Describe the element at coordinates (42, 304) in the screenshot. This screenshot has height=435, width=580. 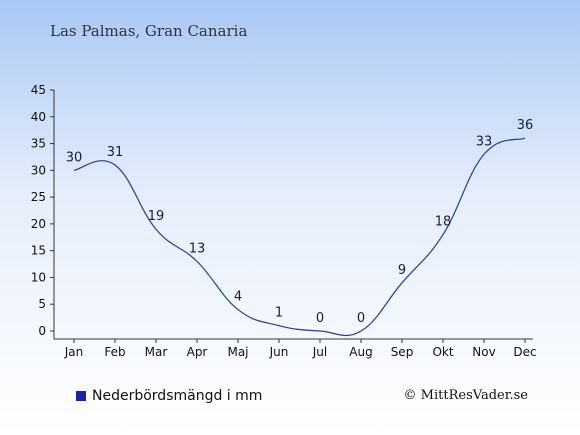
I see `y-tick-label: 5` at that location.